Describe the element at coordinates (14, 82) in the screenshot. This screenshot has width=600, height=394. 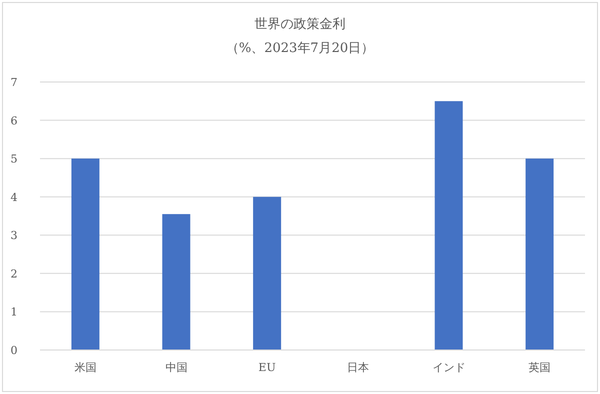
I see `y-tick-label: 7` at that location.